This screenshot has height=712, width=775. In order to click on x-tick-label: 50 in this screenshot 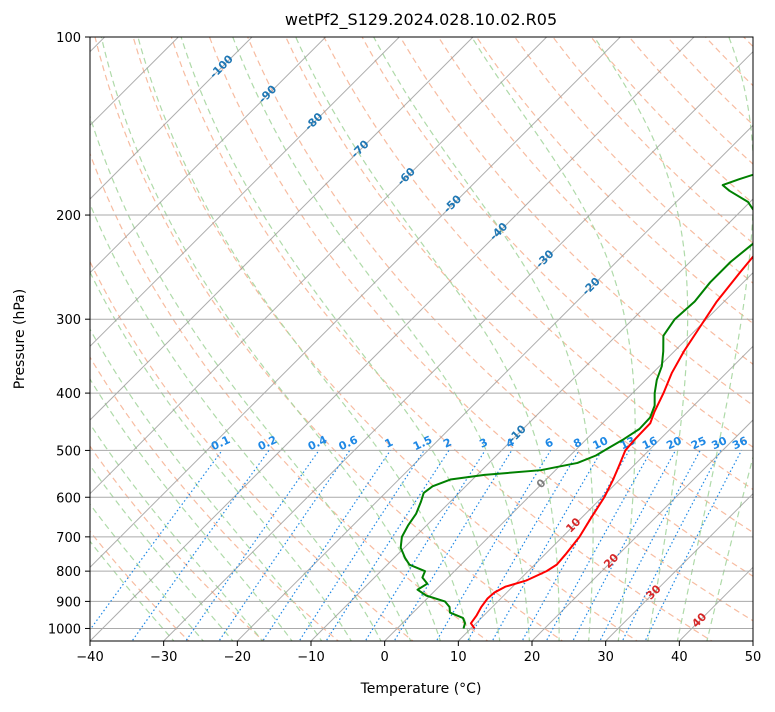, I will do `click(753, 657)`.